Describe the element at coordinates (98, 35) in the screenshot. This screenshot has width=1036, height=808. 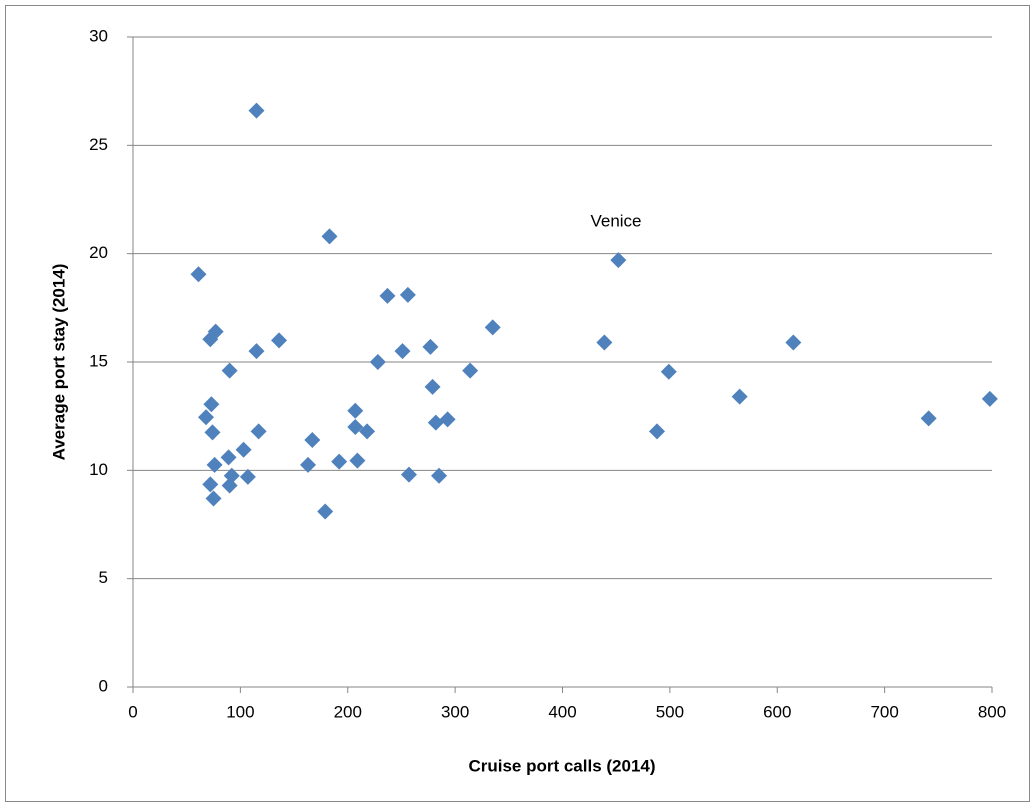
I see `y-tick-label: 30` at that location.